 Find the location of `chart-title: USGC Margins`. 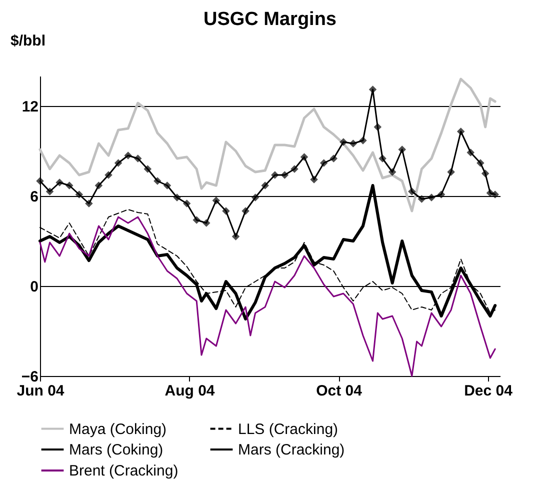

chart-title: USGC Margins is located at coordinates (270, 19).